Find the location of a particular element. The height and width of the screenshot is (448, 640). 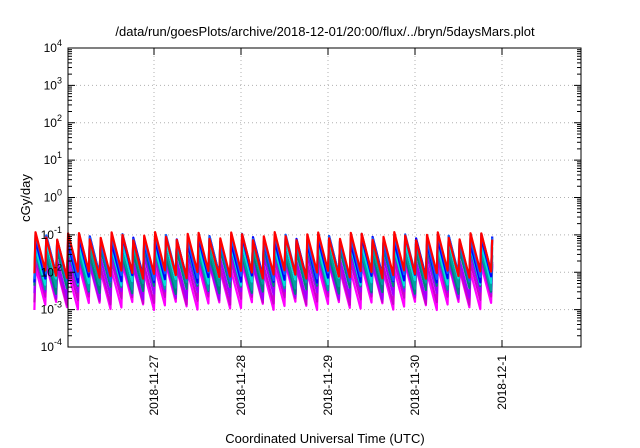

y-tick-label: 10⁴ is located at coordinates (53, 46).